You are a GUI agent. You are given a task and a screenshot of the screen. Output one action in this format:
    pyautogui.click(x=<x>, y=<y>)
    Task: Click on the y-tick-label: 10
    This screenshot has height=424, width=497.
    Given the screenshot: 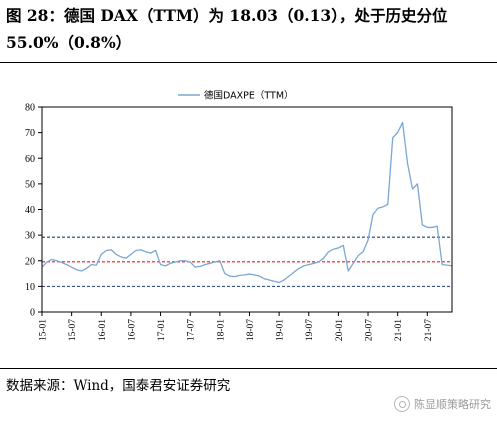 What is the action you would take?
    pyautogui.click(x=30, y=287)
    